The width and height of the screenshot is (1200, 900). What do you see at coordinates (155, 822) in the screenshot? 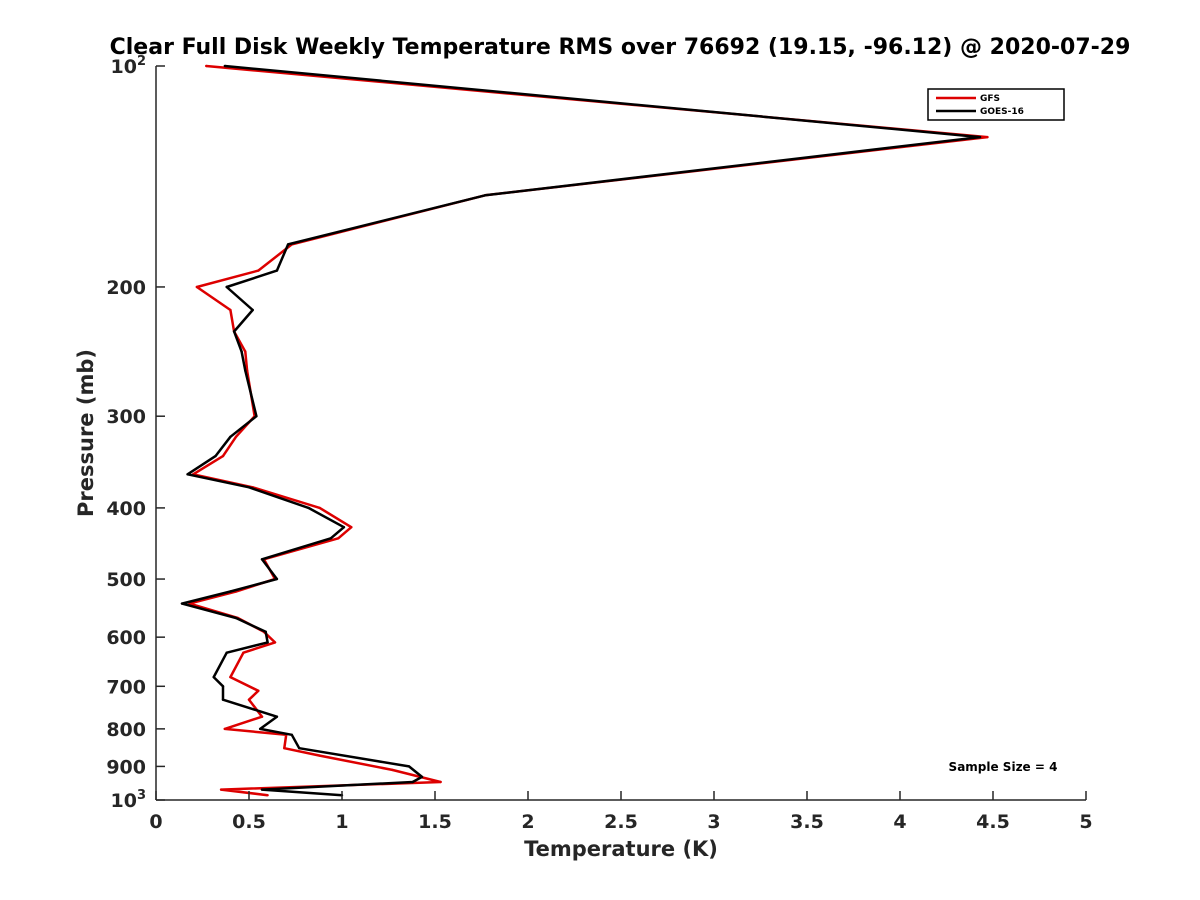
I see `x-tick-label: 0` at bounding box center [155, 822].